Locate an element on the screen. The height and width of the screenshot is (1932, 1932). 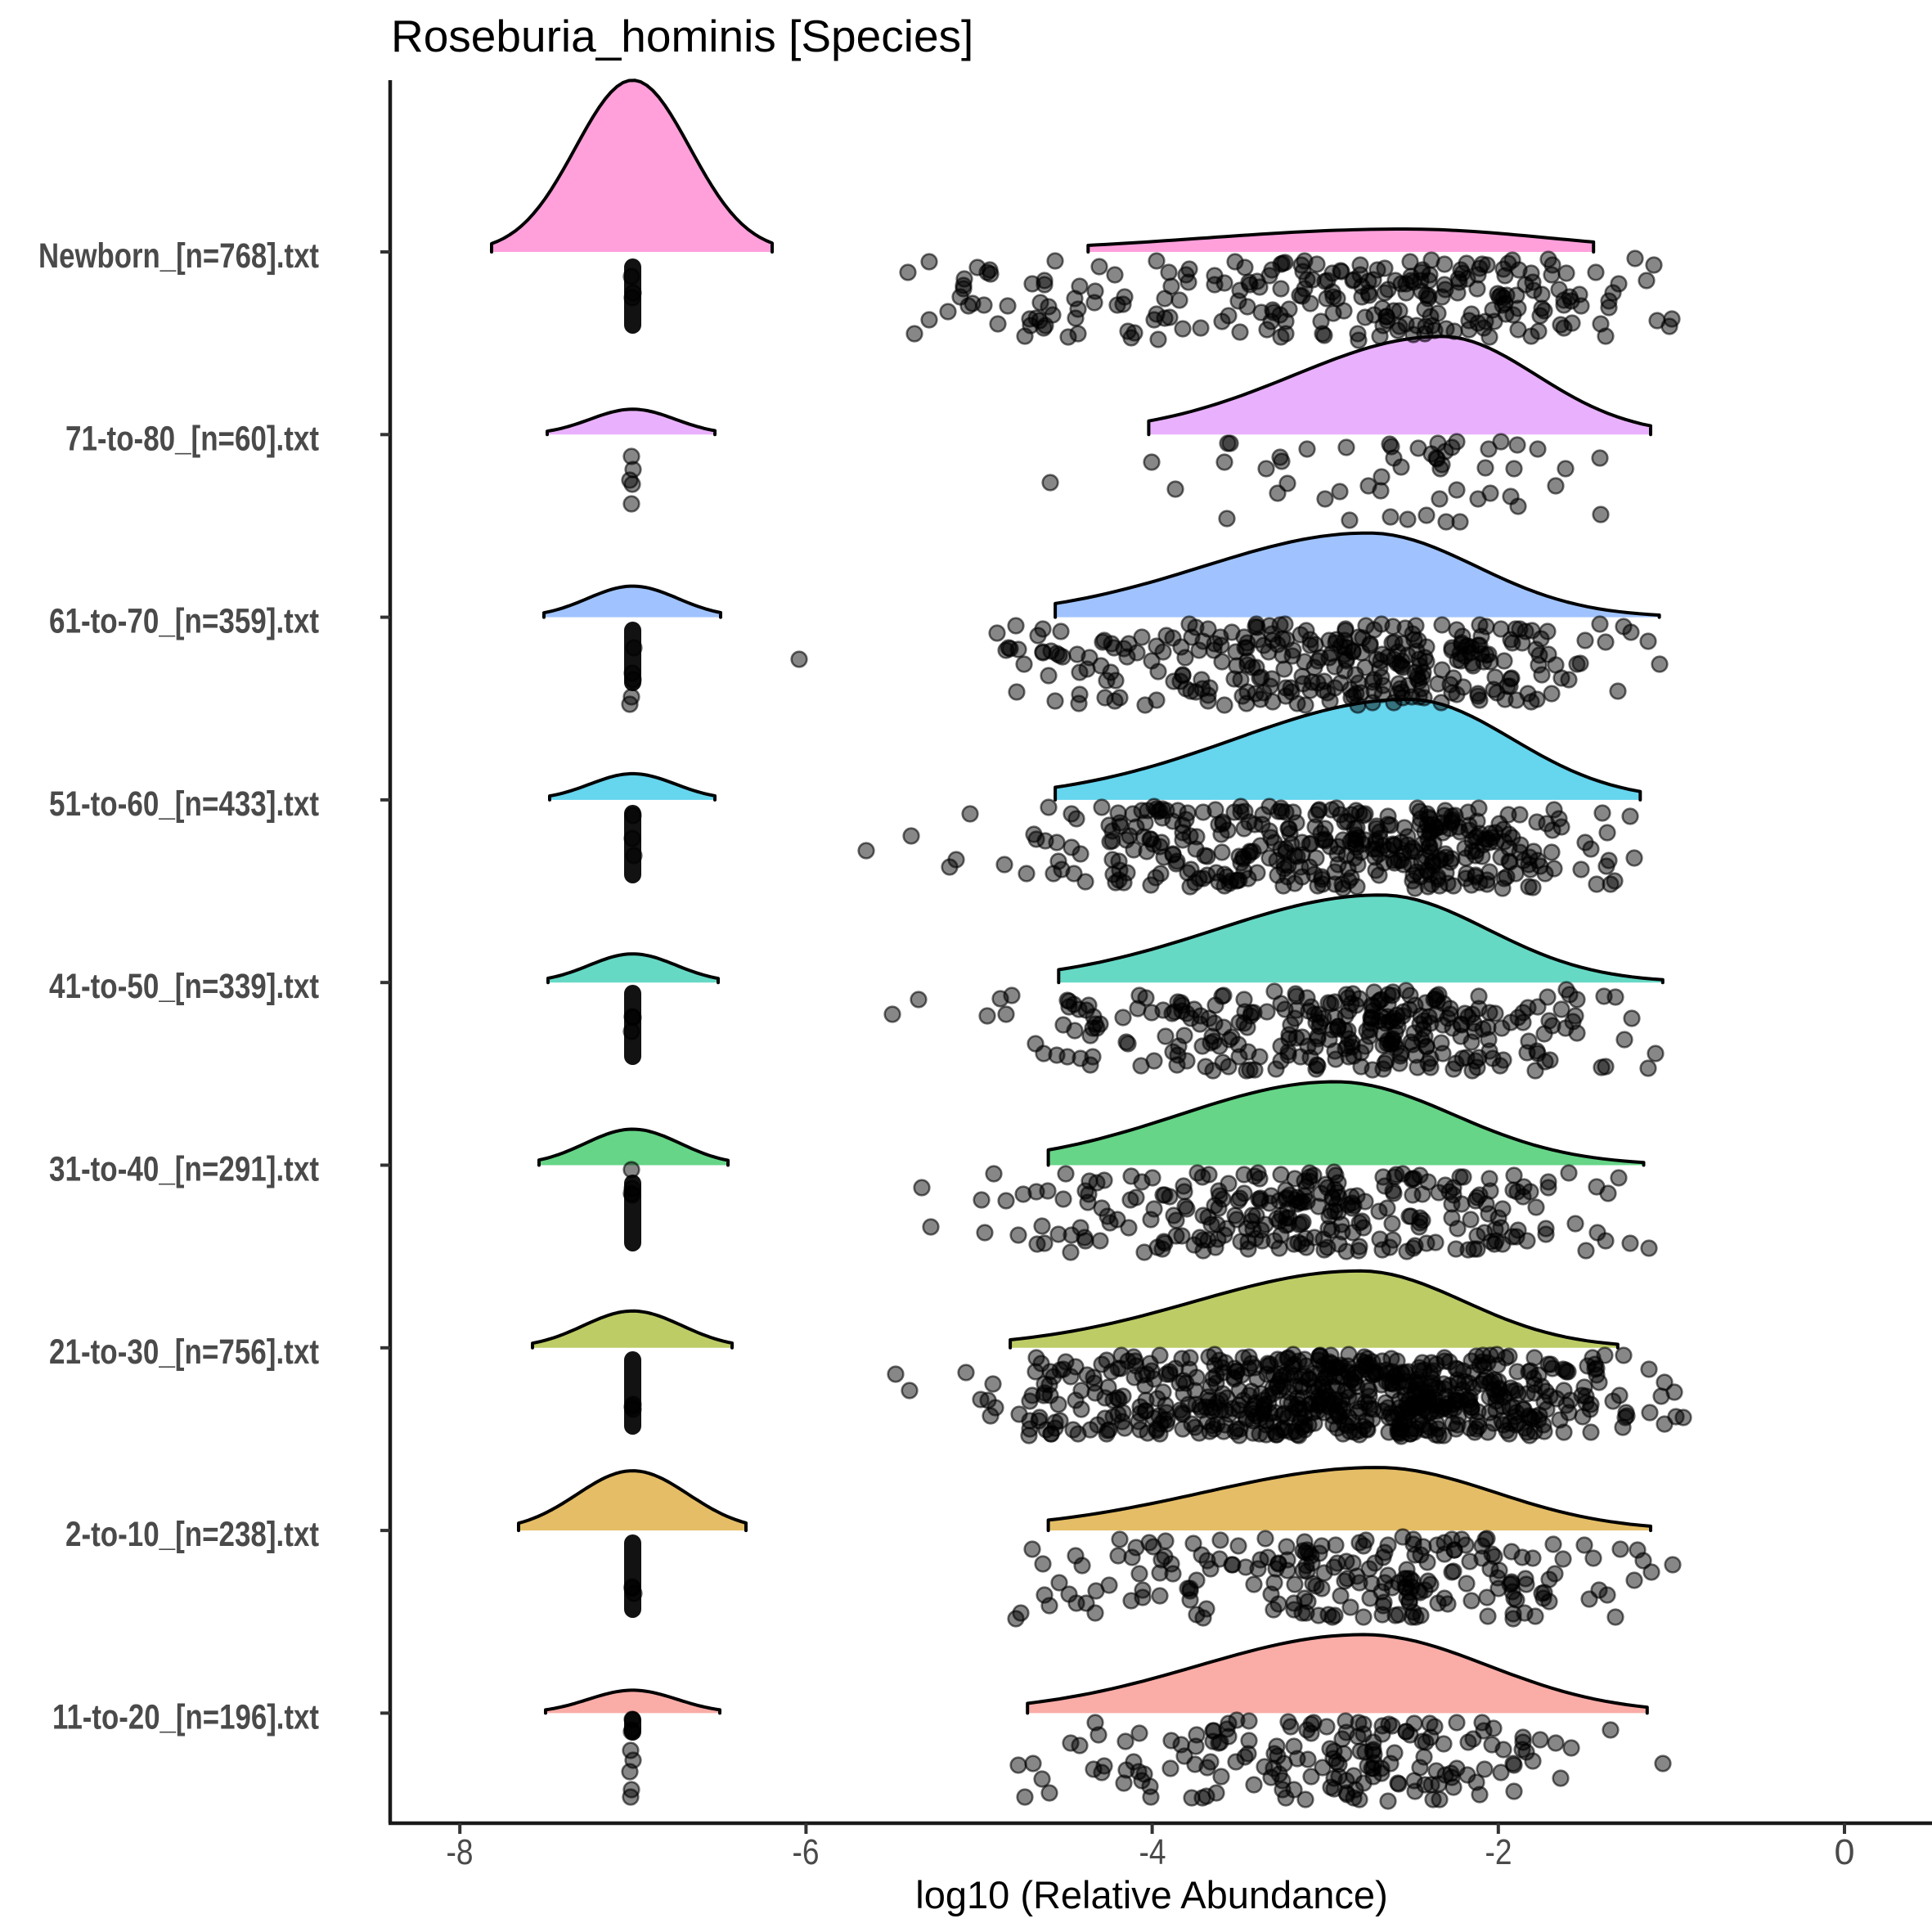
svg-text: 2-to-10_[n=238].txt is located at coordinates (192, 1535).